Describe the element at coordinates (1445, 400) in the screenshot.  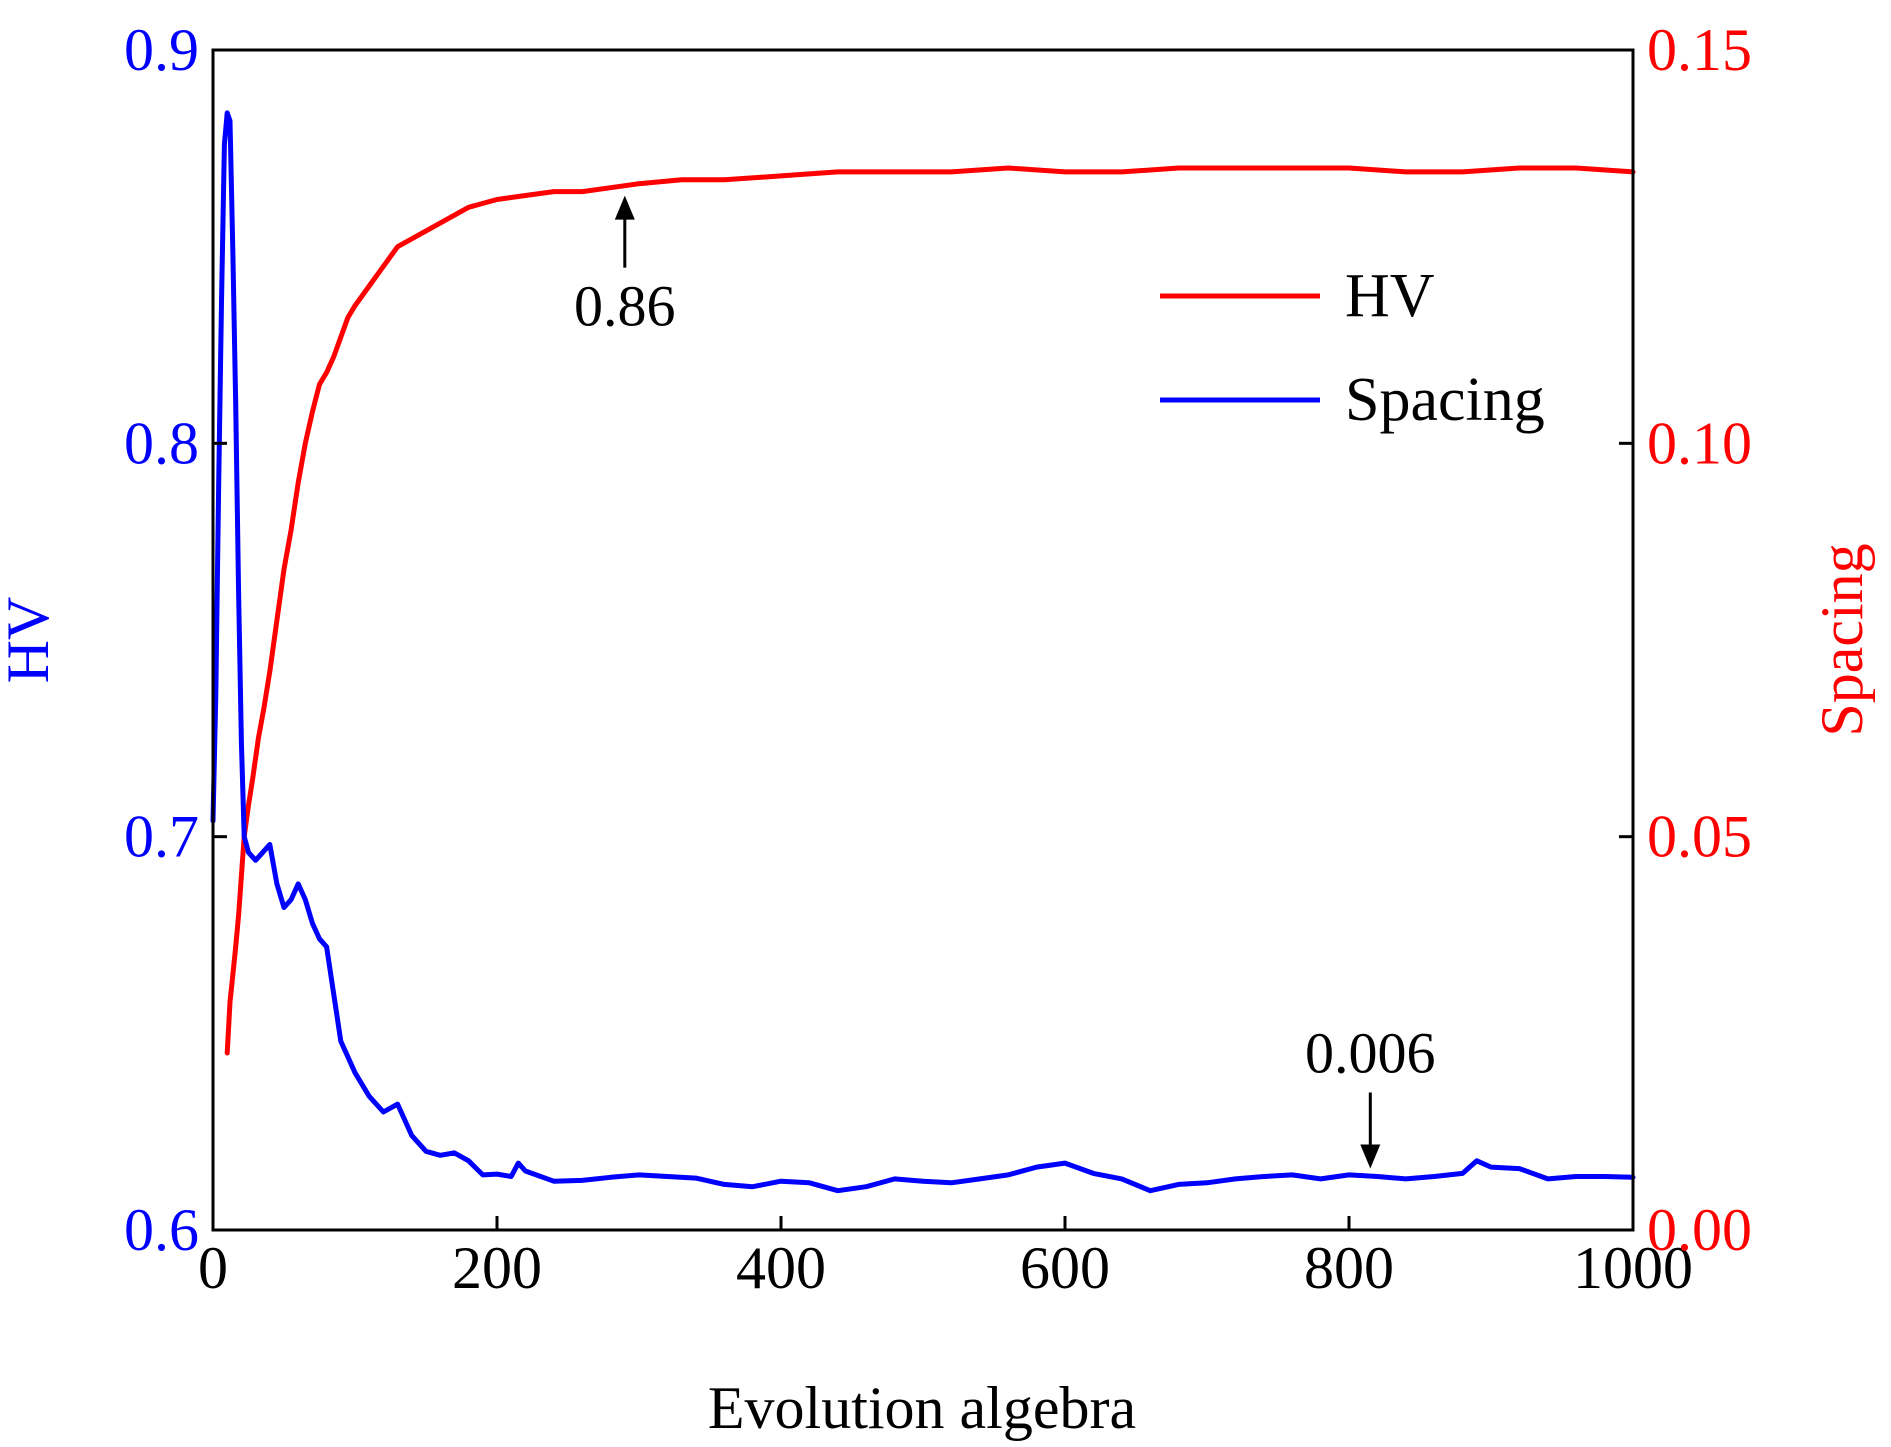
I see `legend-label-spacing: Spacing` at that location.